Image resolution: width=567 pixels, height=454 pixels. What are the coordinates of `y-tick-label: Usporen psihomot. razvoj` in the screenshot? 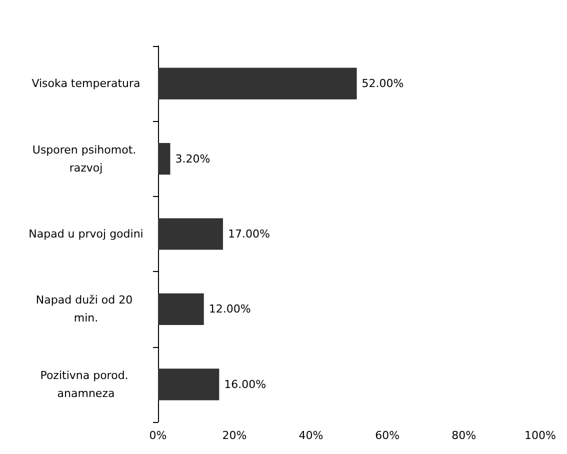 It's located at (86, 158).